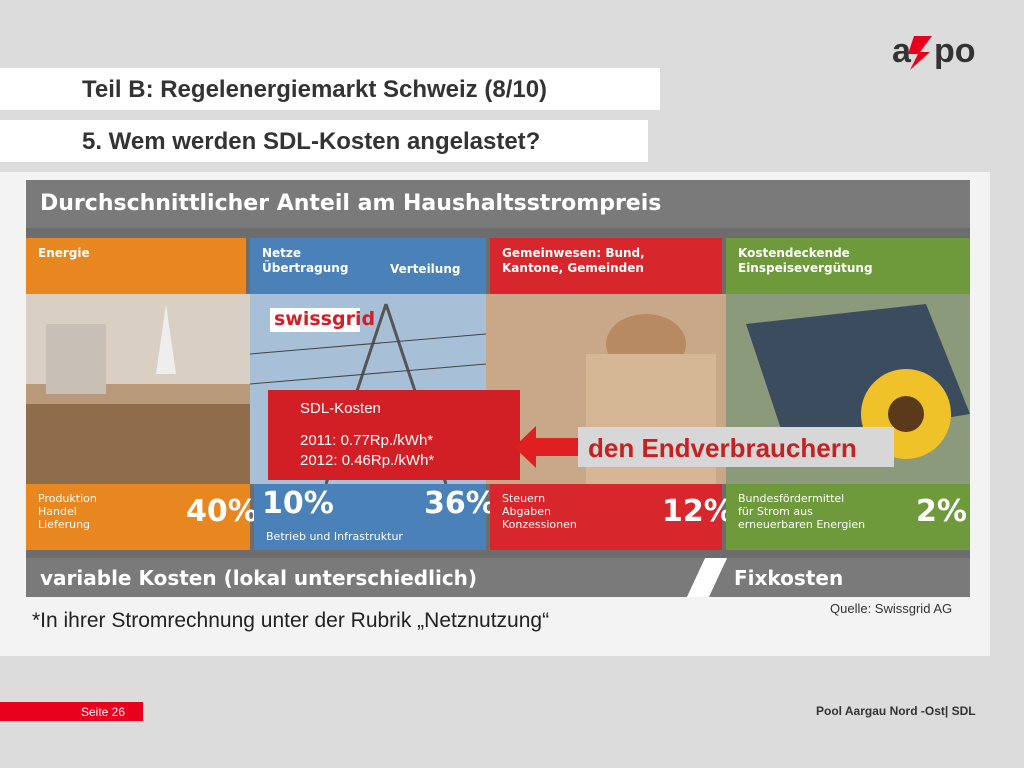 Image resolution: width=1024 pixels, height=768 pixels. Describe the element at coordinates (71, 711) in the screenshot. I see `page-number-bar: Seite 26` at that location.